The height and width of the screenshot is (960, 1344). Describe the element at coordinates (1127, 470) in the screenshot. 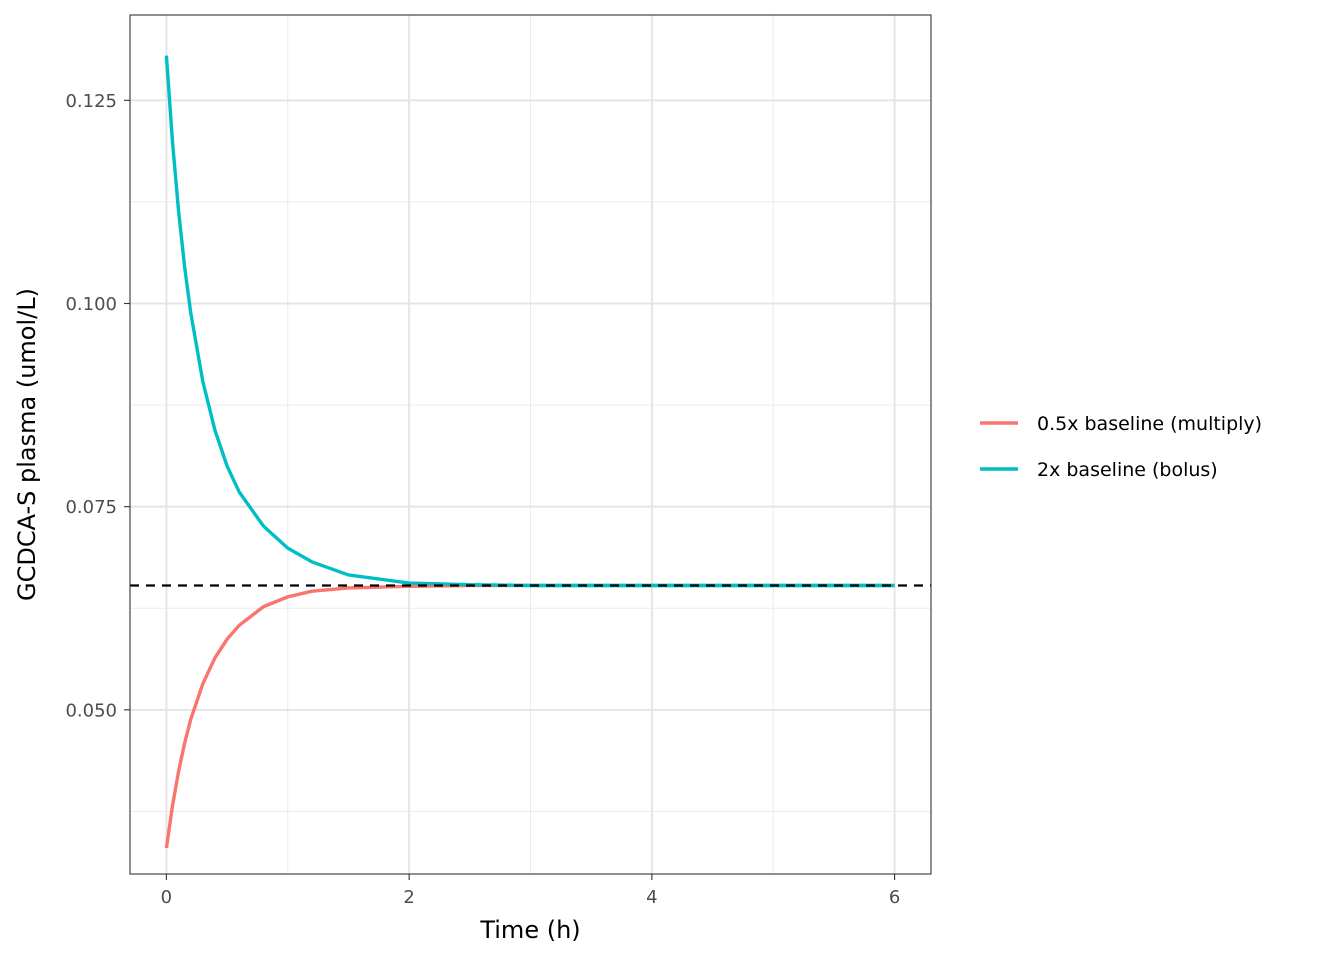

I see `legend-label-1: 2x baseline (bolus)` at that location.